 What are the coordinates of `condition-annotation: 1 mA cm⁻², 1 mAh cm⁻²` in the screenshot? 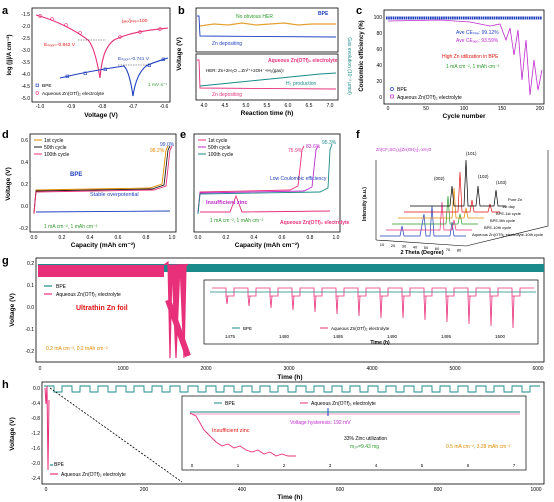 It's located at (473, 67).